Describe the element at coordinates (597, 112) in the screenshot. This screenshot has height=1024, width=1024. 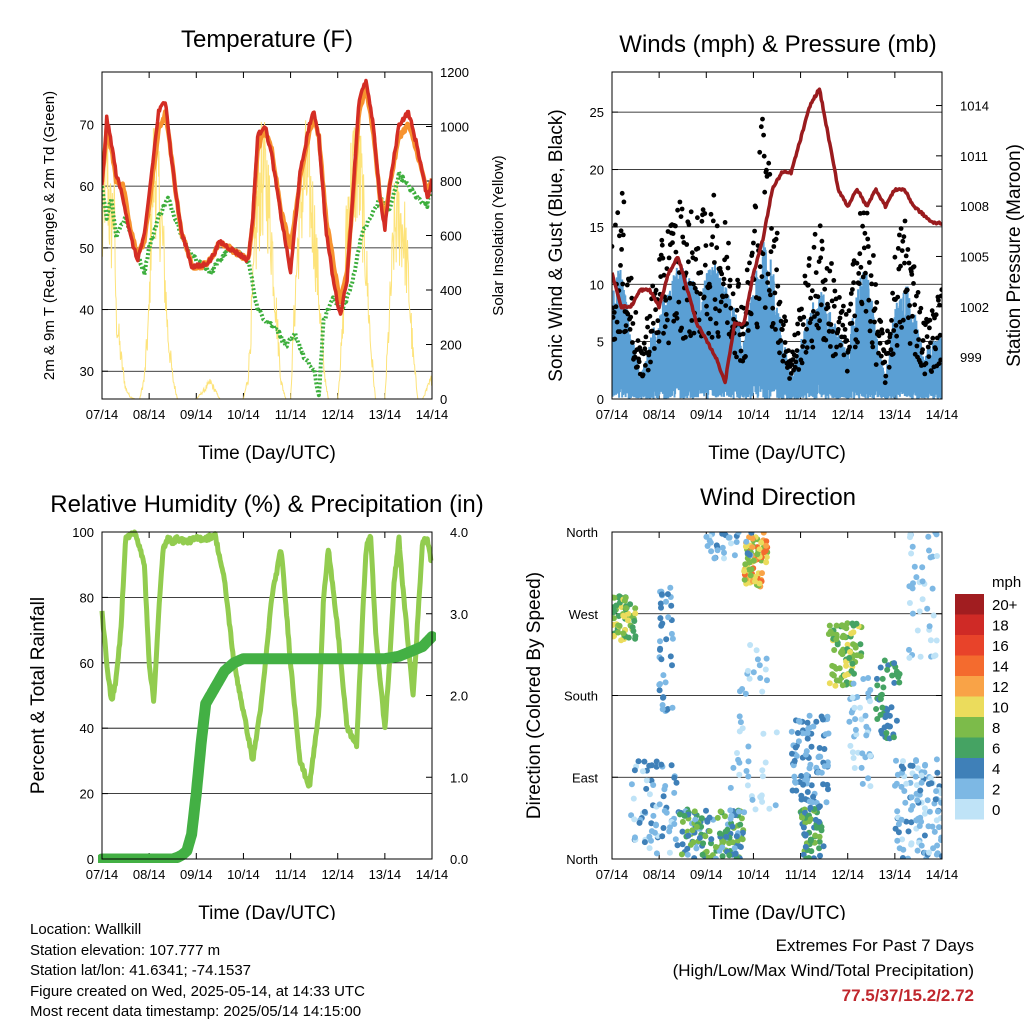
I see `y-tick-label: 25` at that location.